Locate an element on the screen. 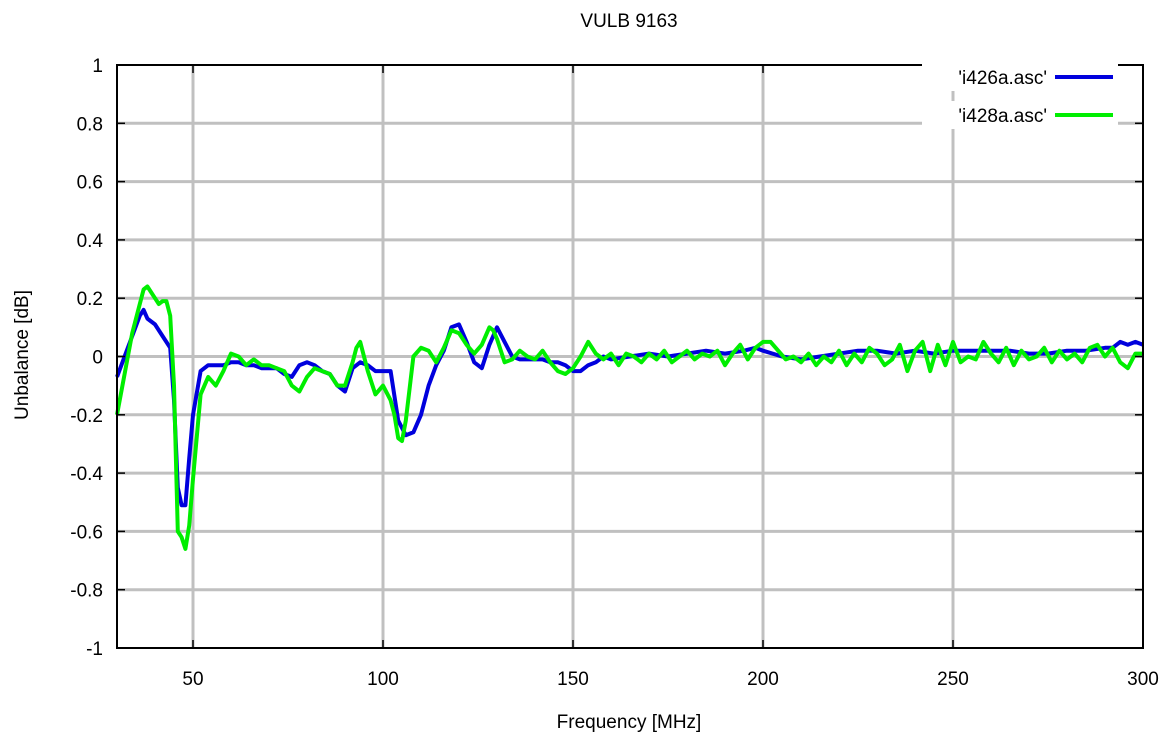  y-tick-label: -0.6 is located at coordinates (86, 532).